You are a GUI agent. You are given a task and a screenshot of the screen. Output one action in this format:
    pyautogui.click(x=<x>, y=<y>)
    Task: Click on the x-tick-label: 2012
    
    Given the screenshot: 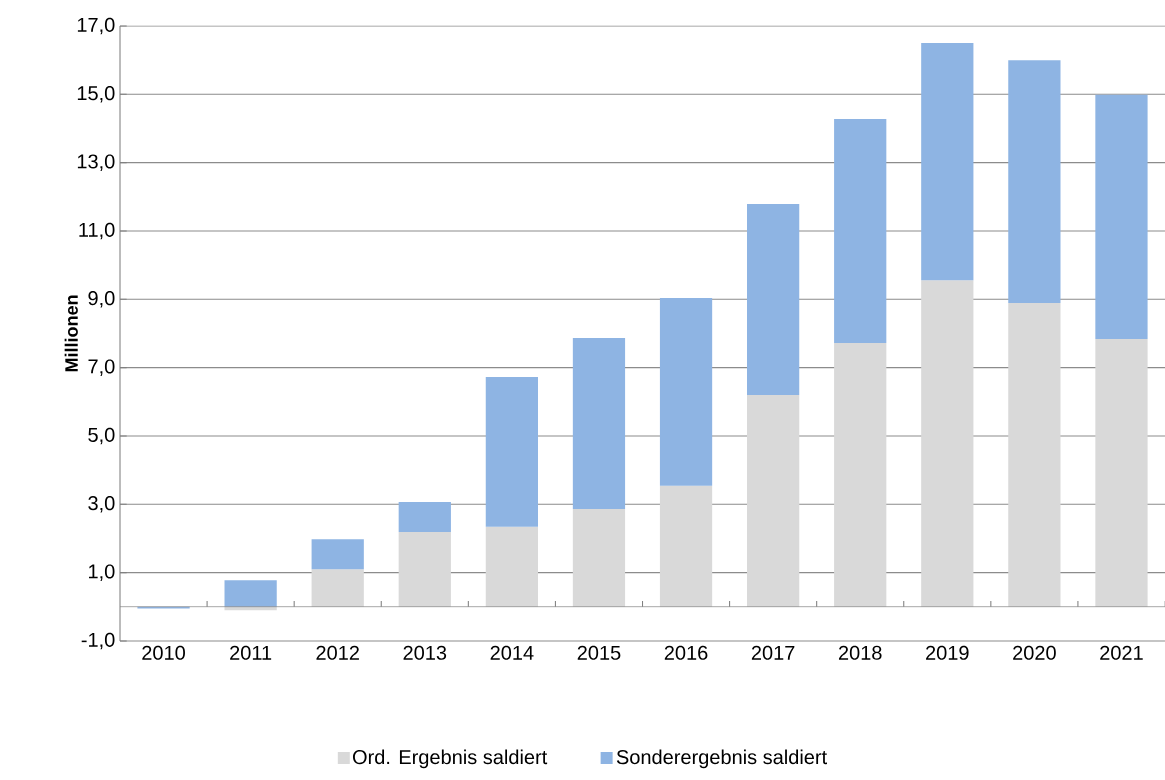 What is the action you would take?
    pyautogui.click(x=337, y=652)
    